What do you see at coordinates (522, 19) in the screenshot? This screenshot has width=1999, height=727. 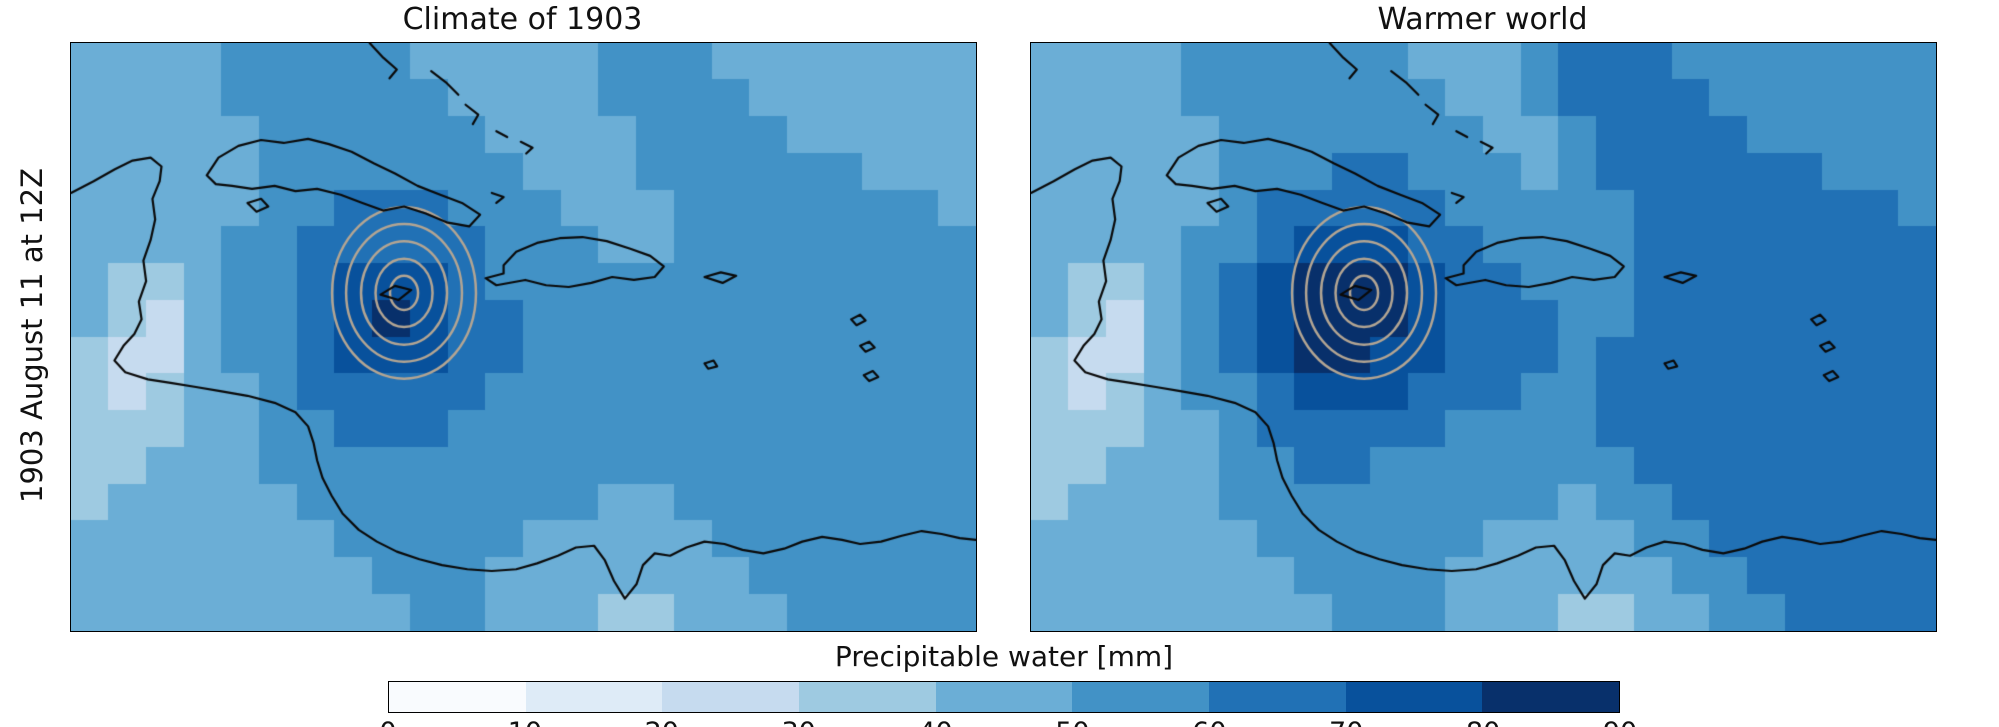 I see `panel-title-climate-1903: Climate of 1903` at bounding box center [522, 19].